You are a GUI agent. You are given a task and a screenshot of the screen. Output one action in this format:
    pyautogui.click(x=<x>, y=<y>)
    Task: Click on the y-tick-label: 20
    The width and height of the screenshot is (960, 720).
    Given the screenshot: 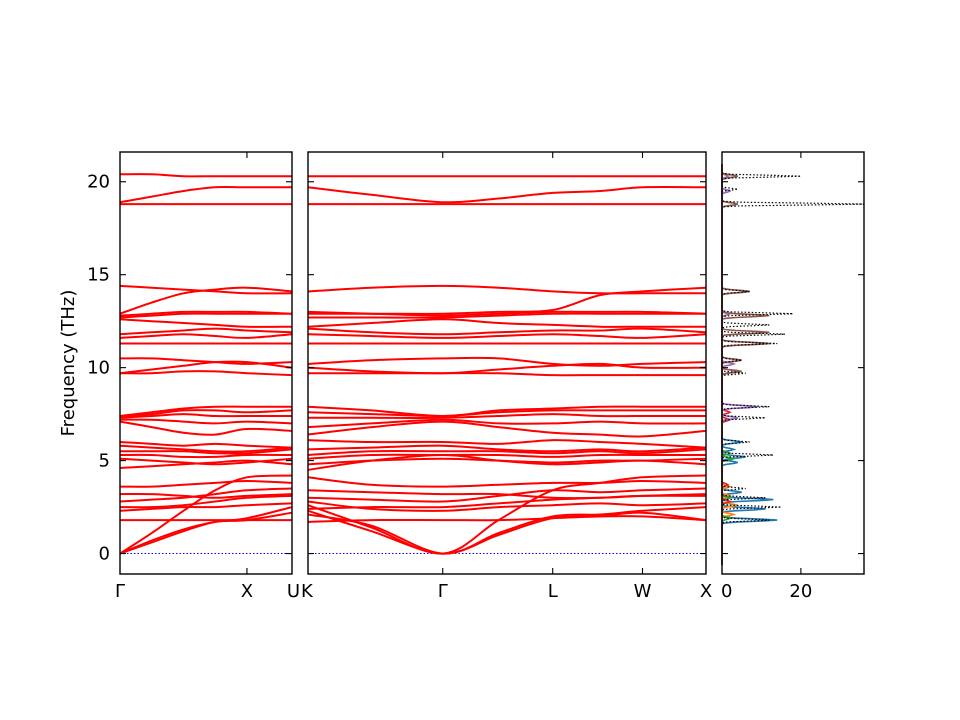 What is the action you would take?
    pyautogui.click(x=98, y=182)
    